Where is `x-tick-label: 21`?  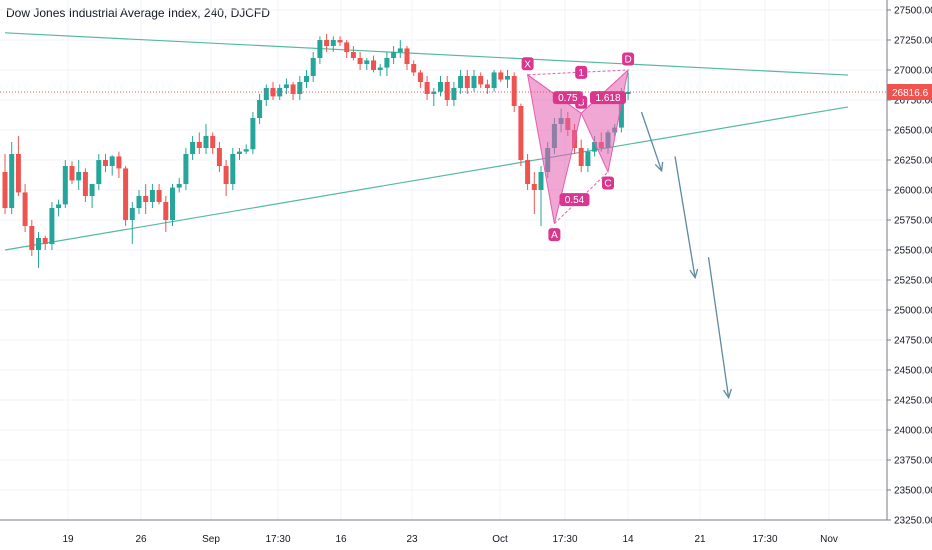
x-tick-label: 21 is located at coordinates (700, 539).